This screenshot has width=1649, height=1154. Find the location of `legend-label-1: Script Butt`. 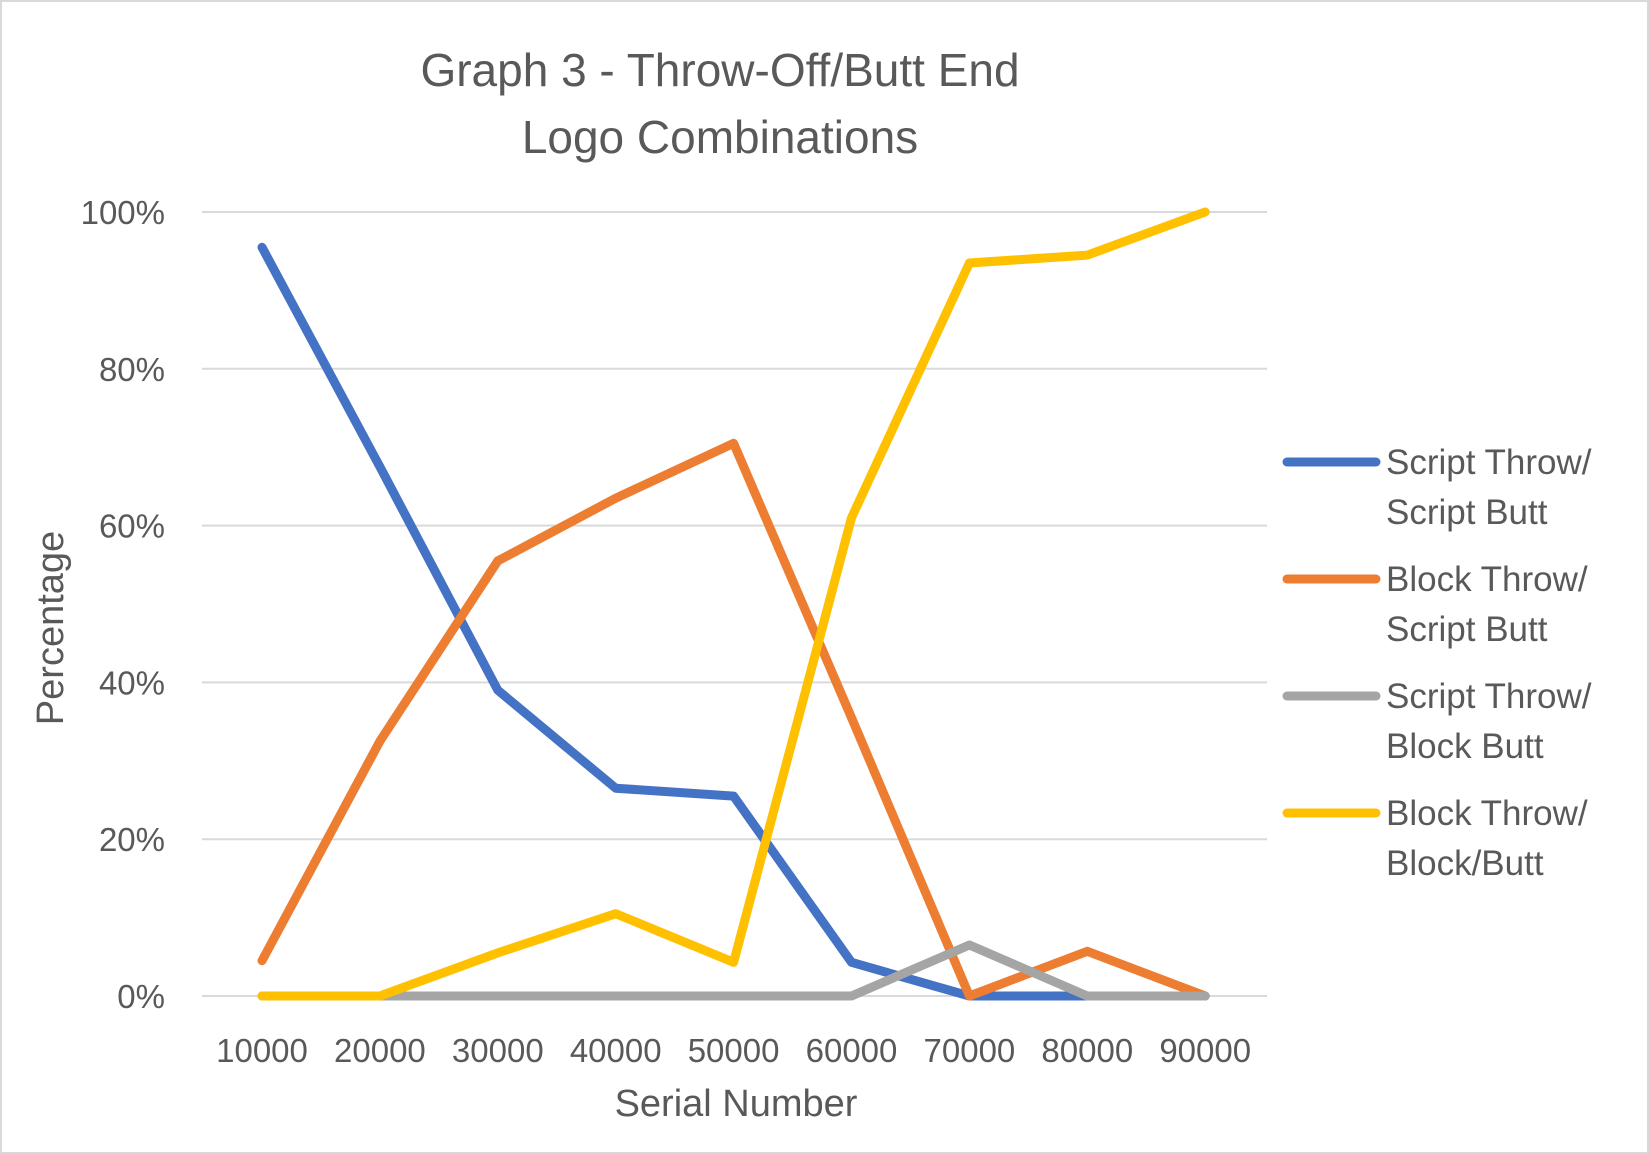

legend-label-1: Script Butt is located at coordinates (1467, 512).